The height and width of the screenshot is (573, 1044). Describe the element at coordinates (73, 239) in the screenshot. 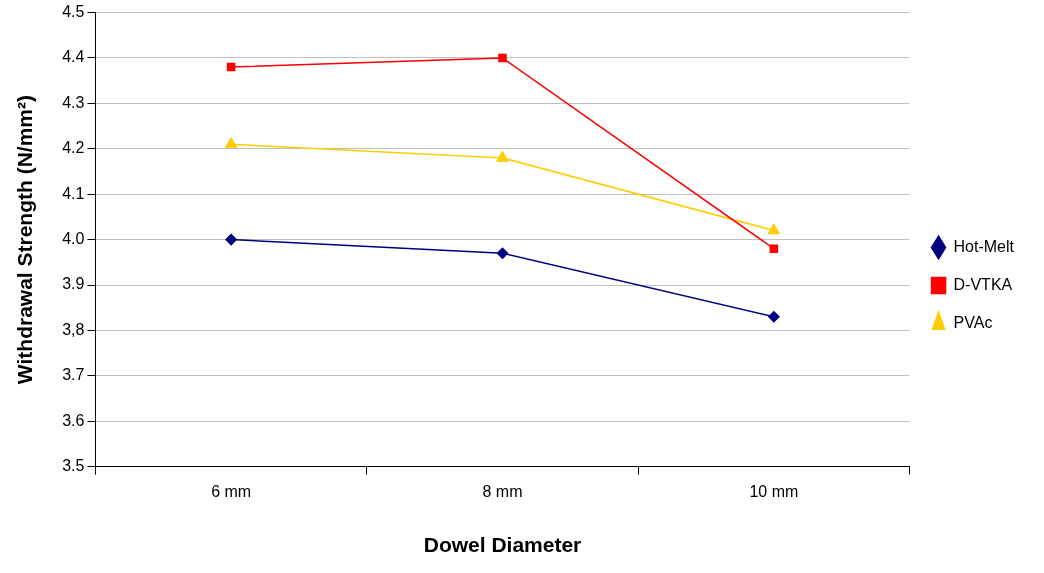

I see `y-tick-label: 4.0` at that location.